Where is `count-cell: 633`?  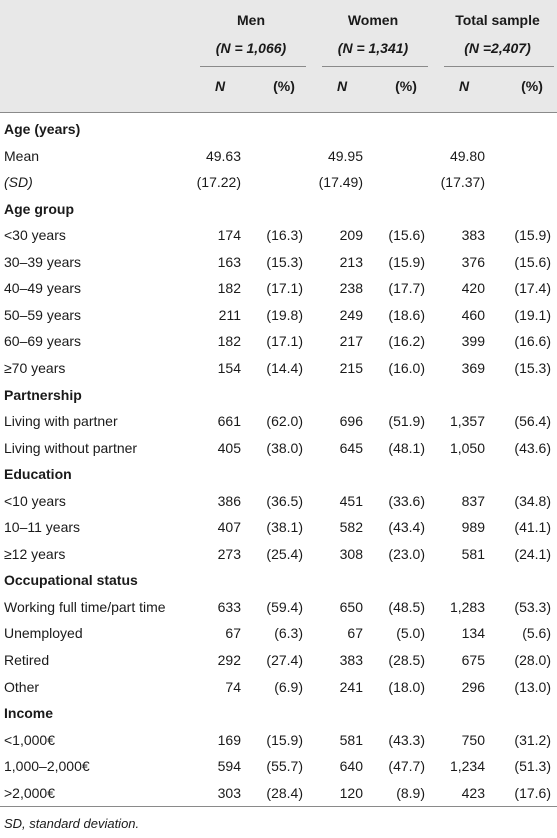
count-cell: 633 is located at coordinates (229, 606).